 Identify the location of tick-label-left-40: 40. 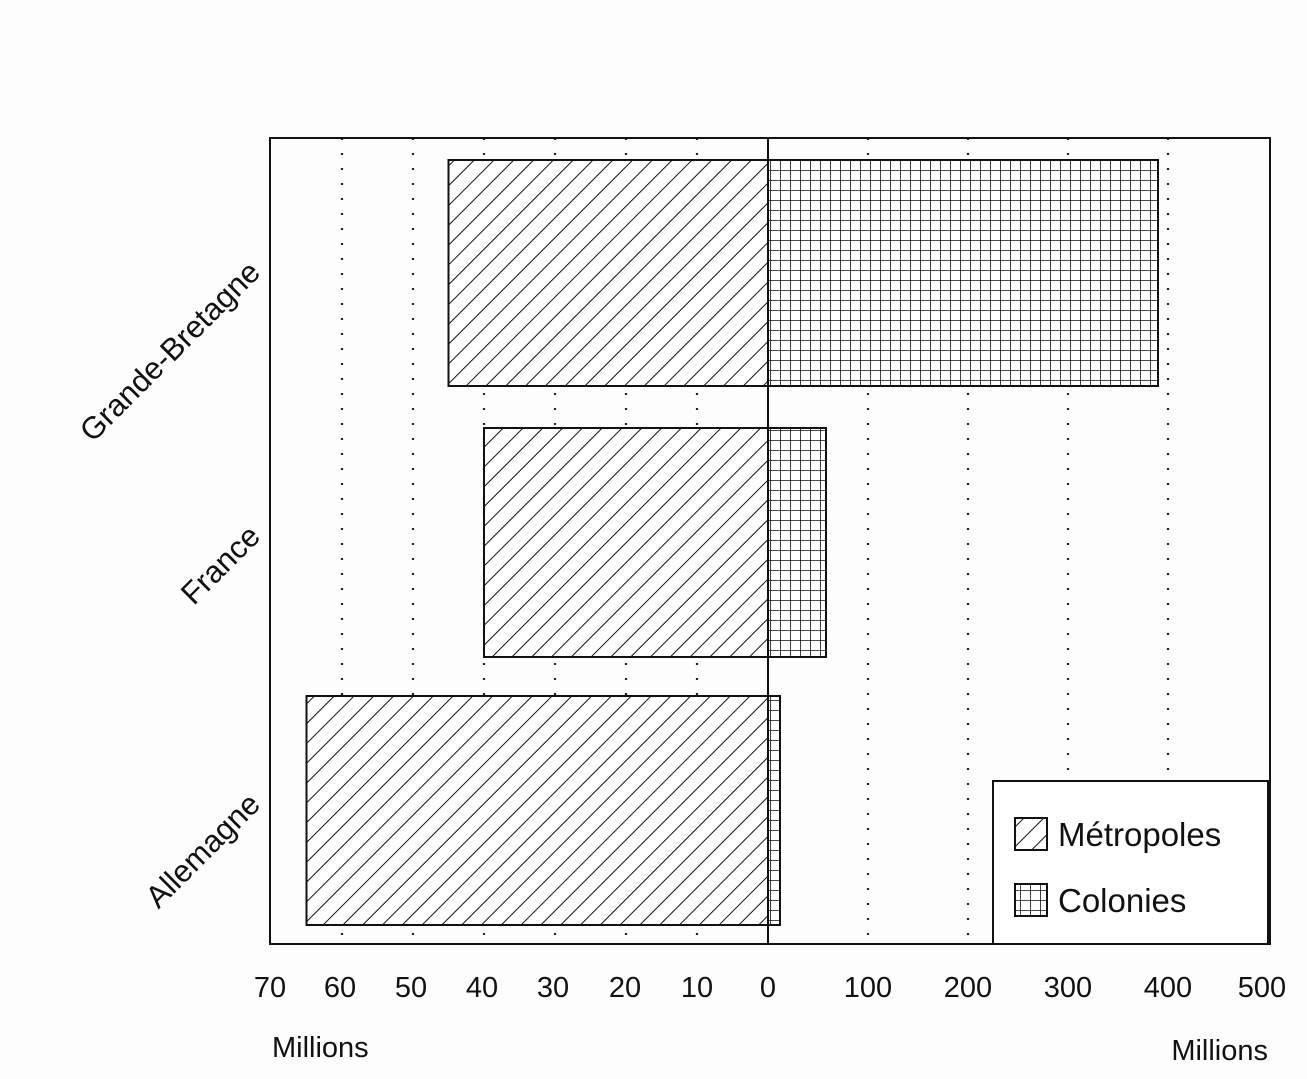
(482, 988).